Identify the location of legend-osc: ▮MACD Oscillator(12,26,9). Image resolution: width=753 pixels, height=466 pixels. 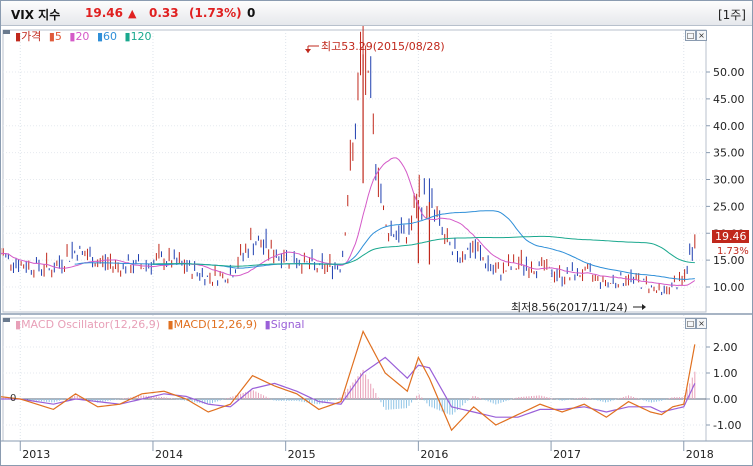
(88, 324).